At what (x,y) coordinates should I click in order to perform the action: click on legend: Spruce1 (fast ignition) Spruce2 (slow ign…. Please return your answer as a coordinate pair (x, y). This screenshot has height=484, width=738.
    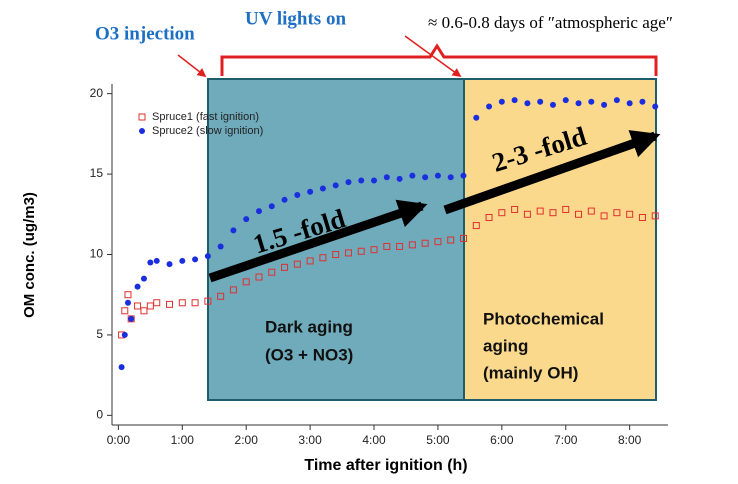
    Looking at the image, I should click on (200, 124).